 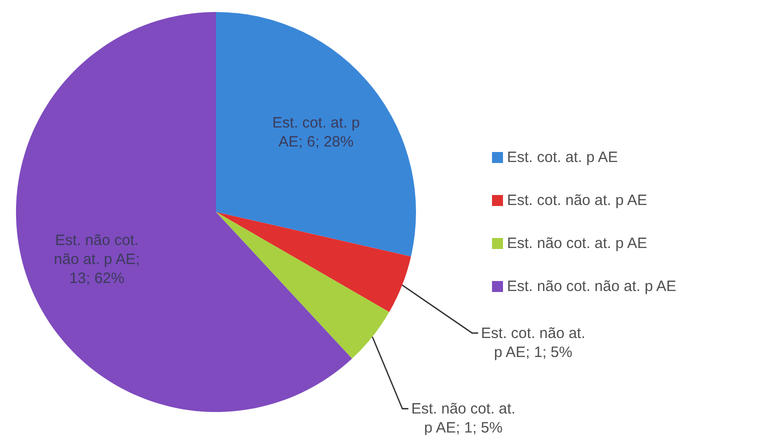 What do you see at coordinates (533, 342) in the screenshot?
I see `data-label: Est. cot. não at. p AE; 1; 5%` at bounding box center [533, 342].